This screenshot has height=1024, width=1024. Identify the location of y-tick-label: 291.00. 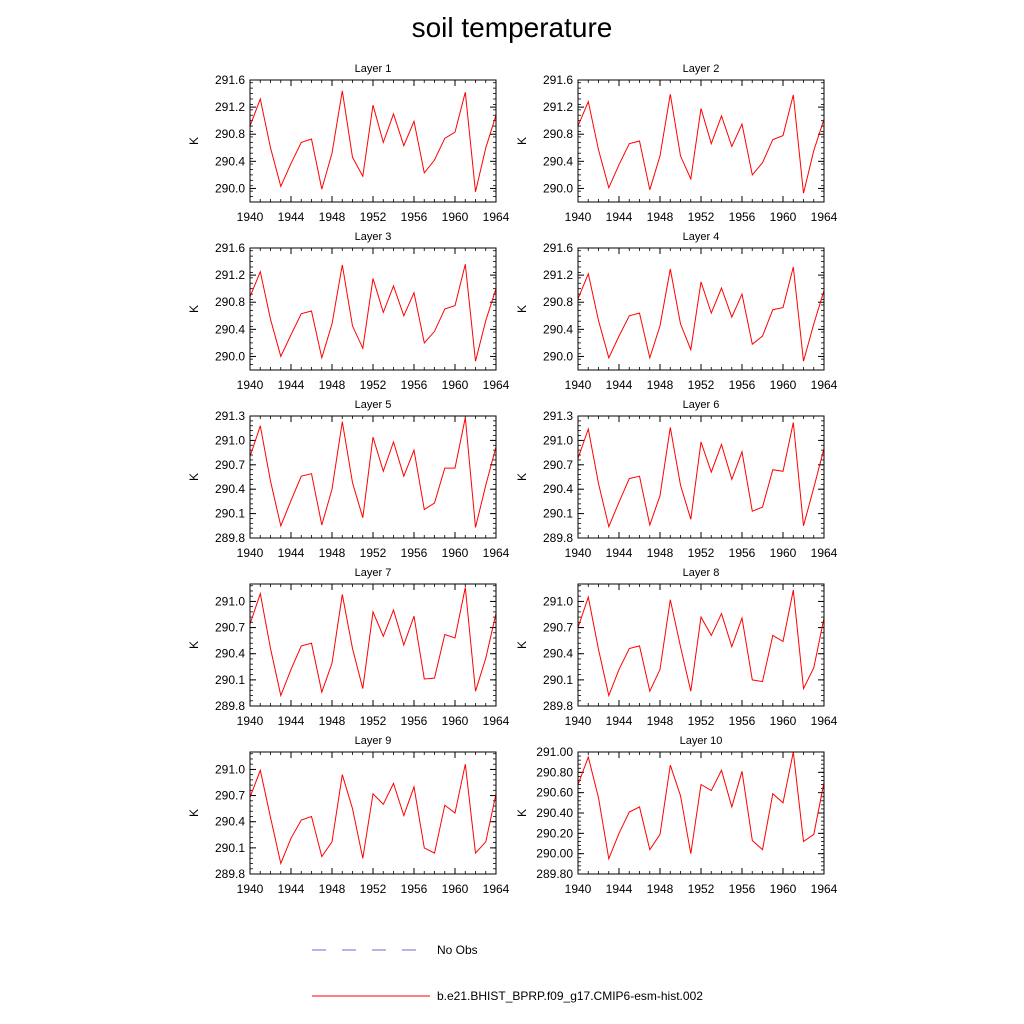
(554, 752).